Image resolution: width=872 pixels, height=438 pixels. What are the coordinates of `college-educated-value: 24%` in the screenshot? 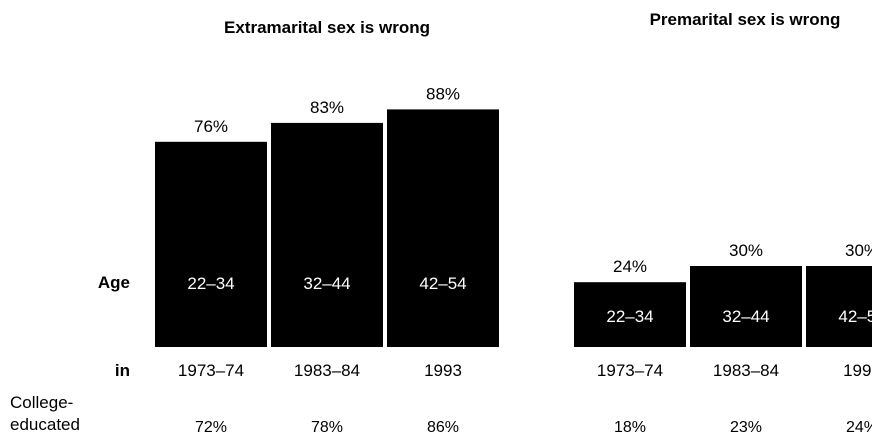 It's located at (859, 427).